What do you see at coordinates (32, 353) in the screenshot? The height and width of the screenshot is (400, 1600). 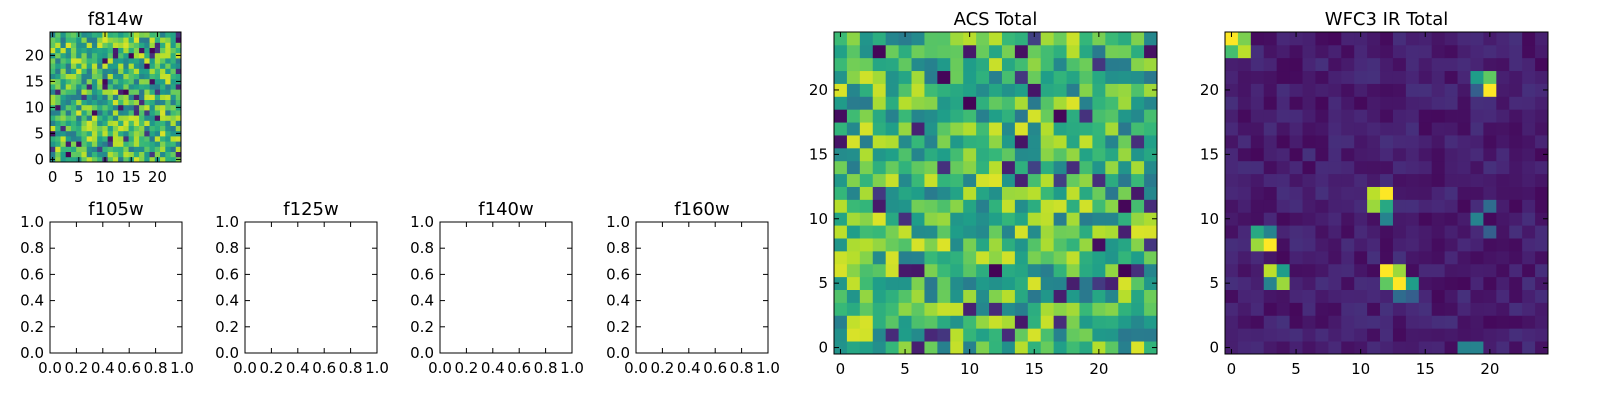 I see `y-tick-label: 0.0` at bounding box center [32, 353].